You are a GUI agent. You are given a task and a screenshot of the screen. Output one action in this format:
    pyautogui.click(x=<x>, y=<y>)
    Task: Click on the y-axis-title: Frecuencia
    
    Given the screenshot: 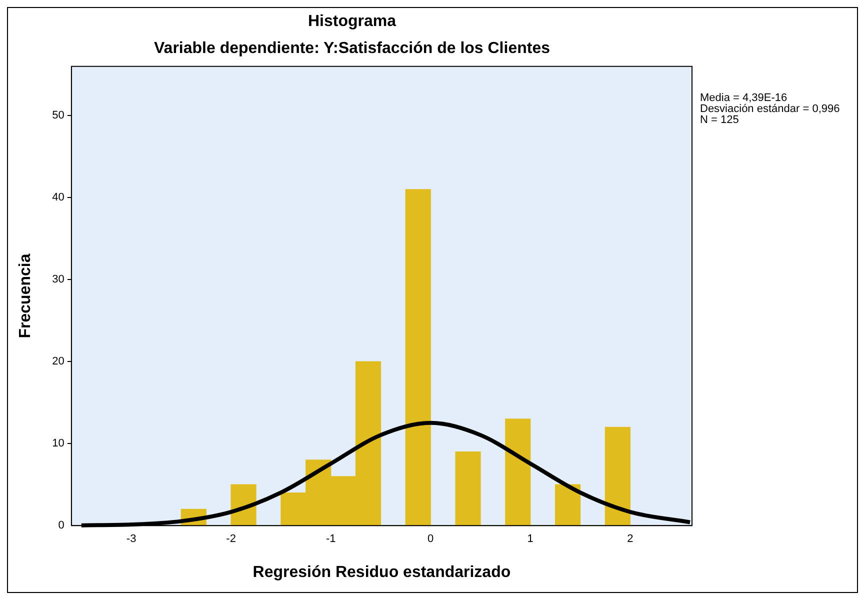 What is the action you would take?
    pyautogui.click(x=25, y=296)
    